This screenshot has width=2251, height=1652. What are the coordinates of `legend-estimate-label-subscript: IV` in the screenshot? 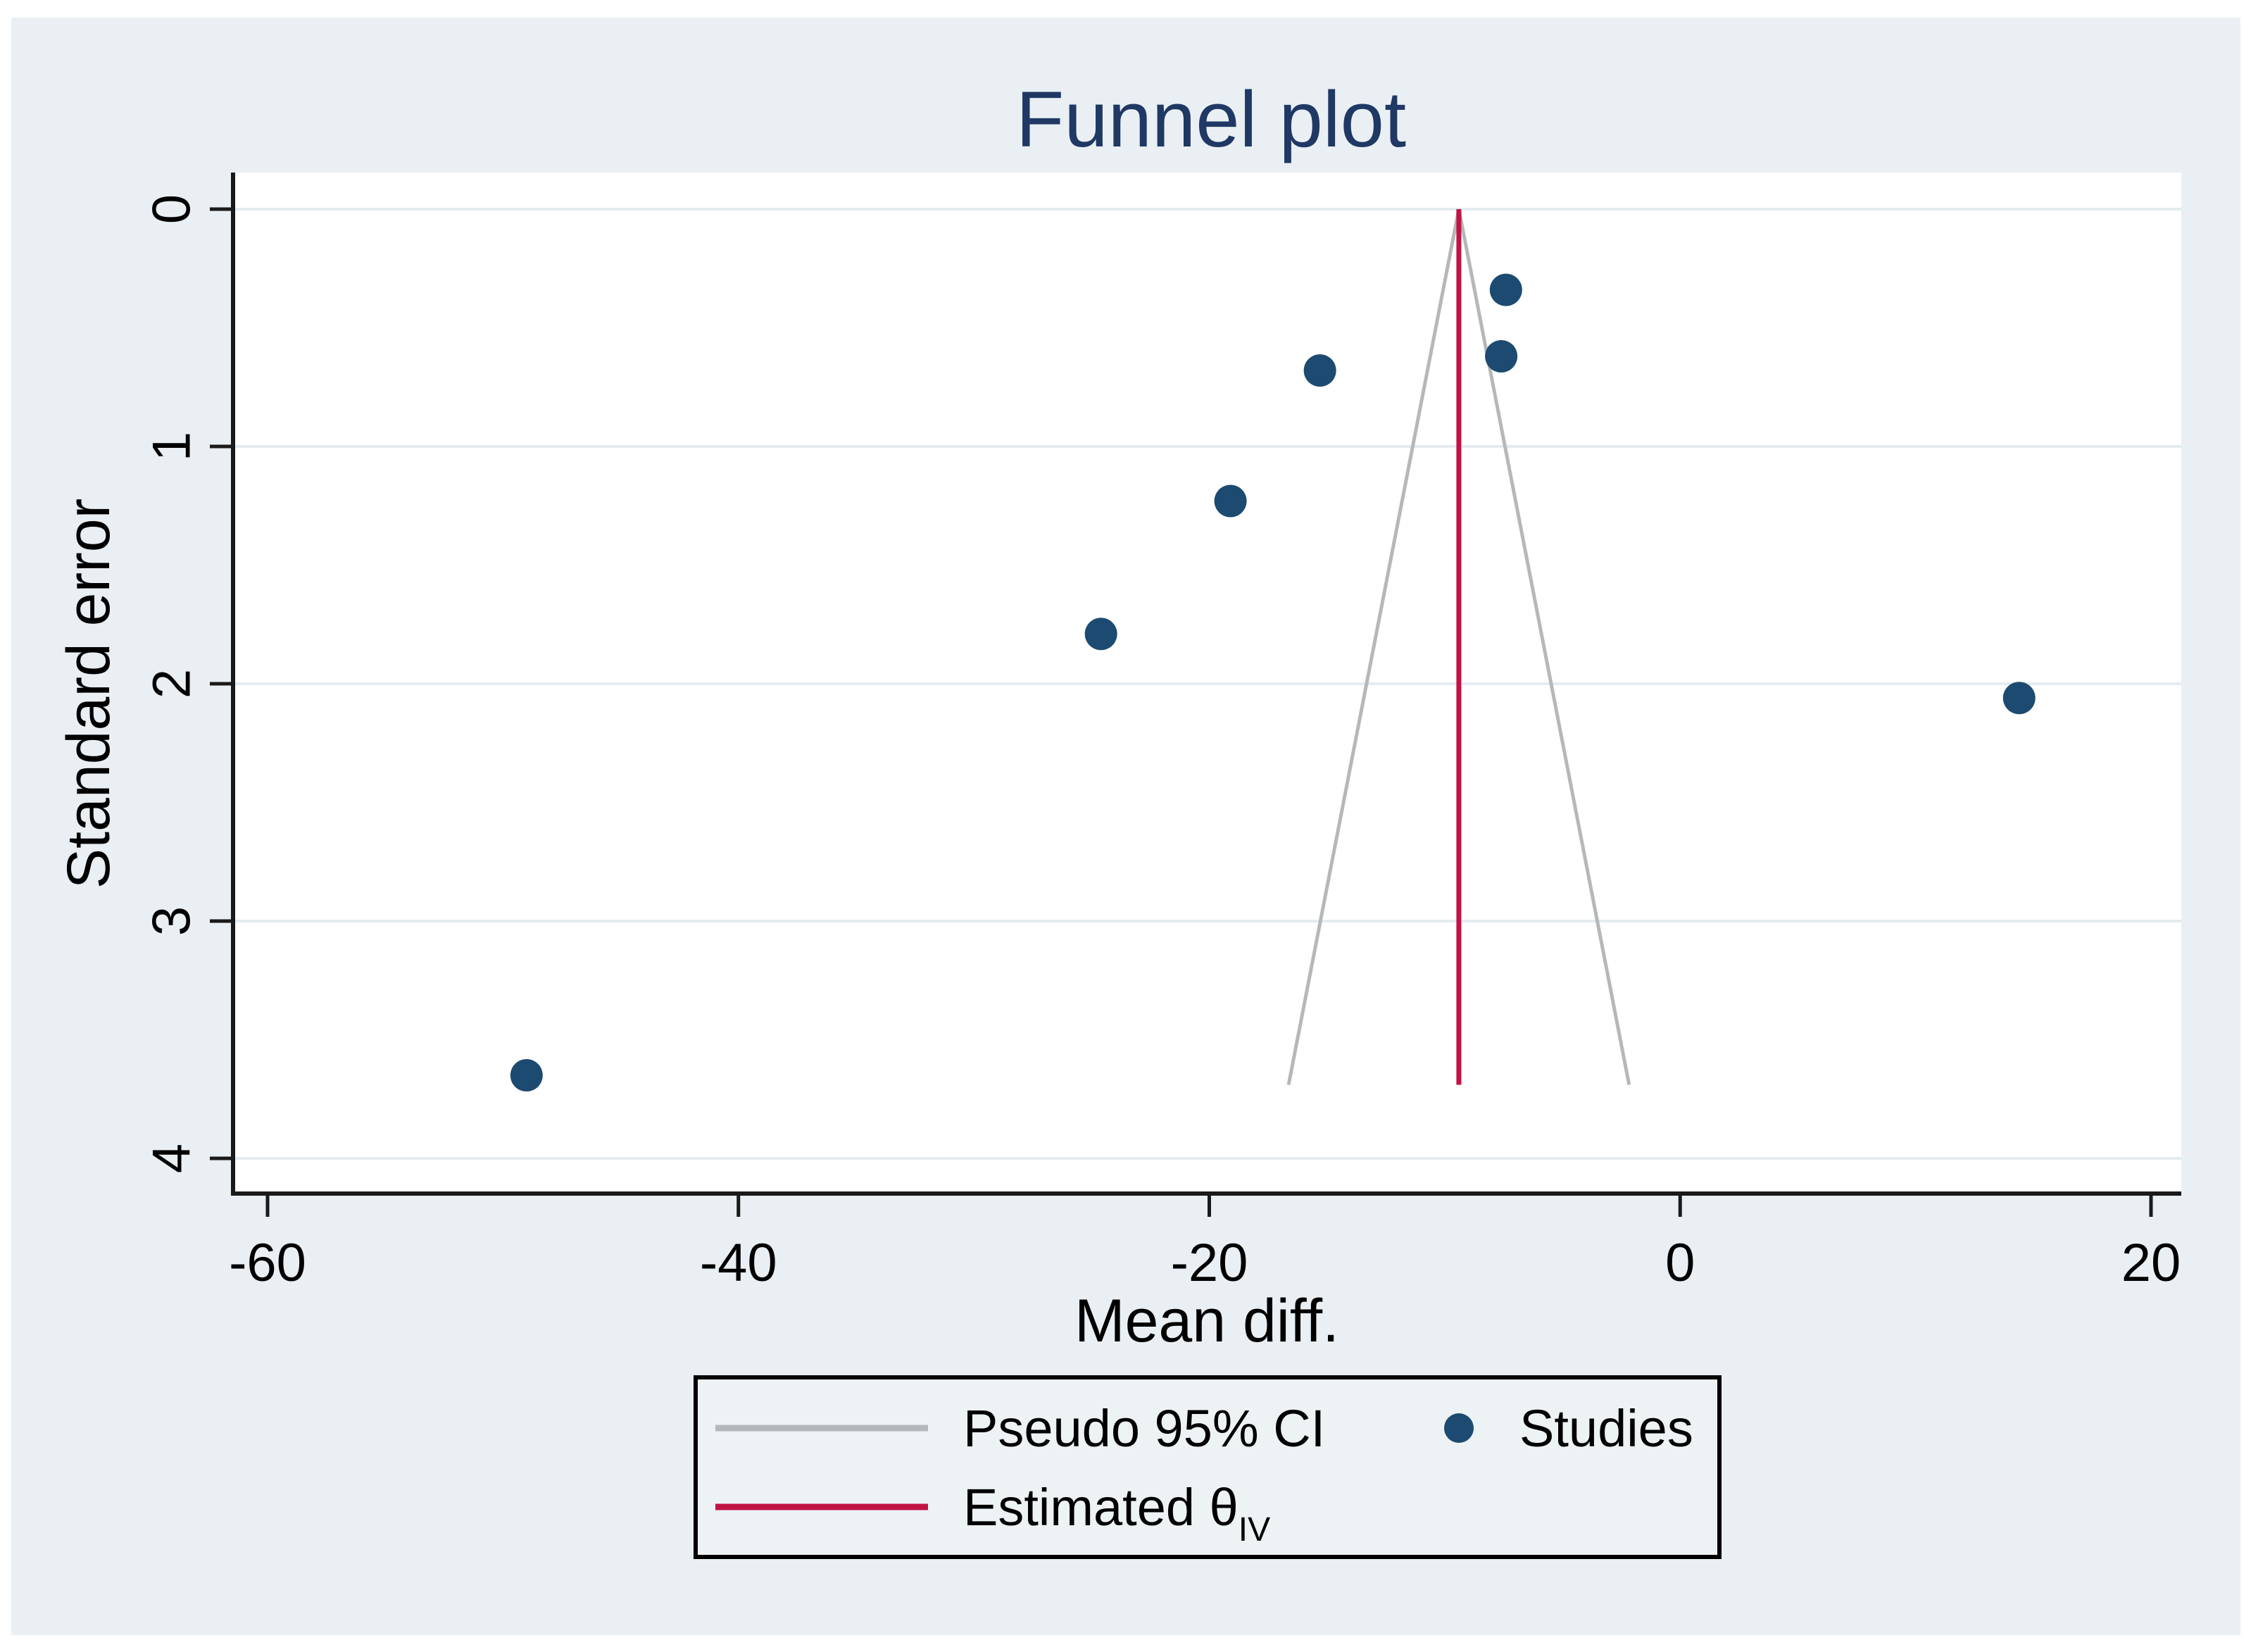 It's located at (1255, 1529).